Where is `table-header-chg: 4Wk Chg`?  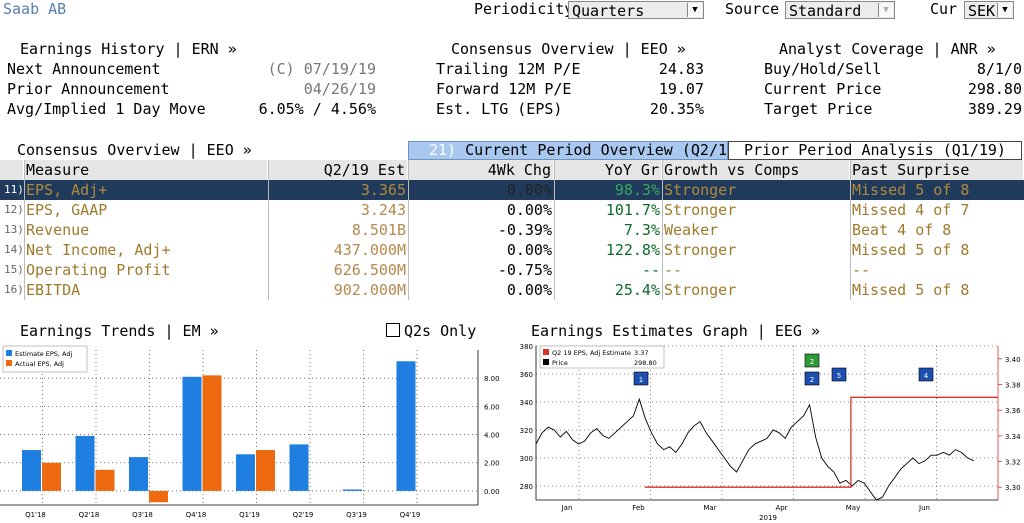 table-header-chg: 4Wk Chg is located at coordinates (481, 170).